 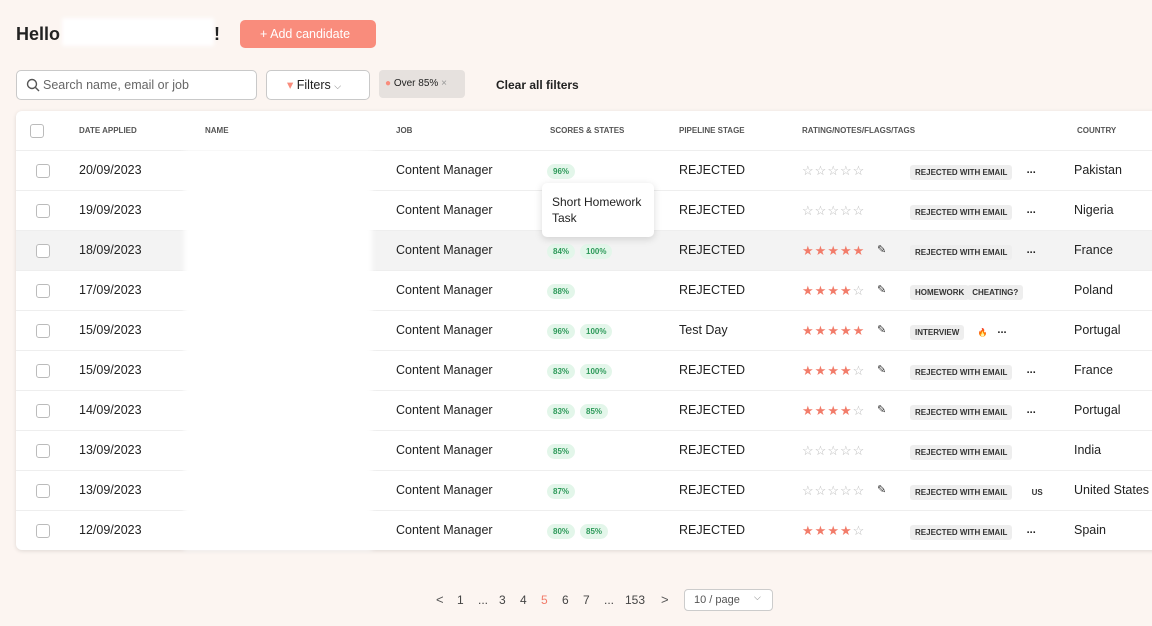 What do you see at coordinates (422, 84) in the screenshot?
I see `filter-chip: ● Over 85% ×` at bounding box center [422, 84].